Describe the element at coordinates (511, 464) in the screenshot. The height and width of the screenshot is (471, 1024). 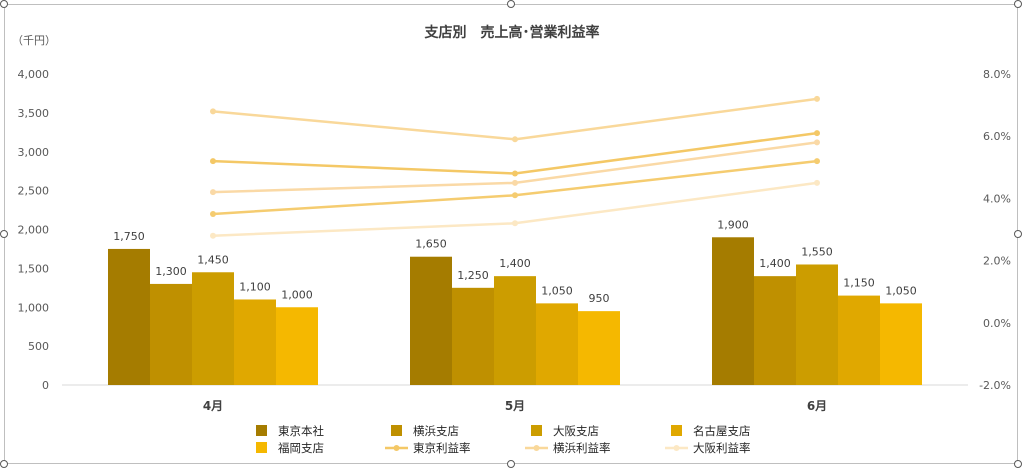
I see `resize-handle-bottom-center` at that location.